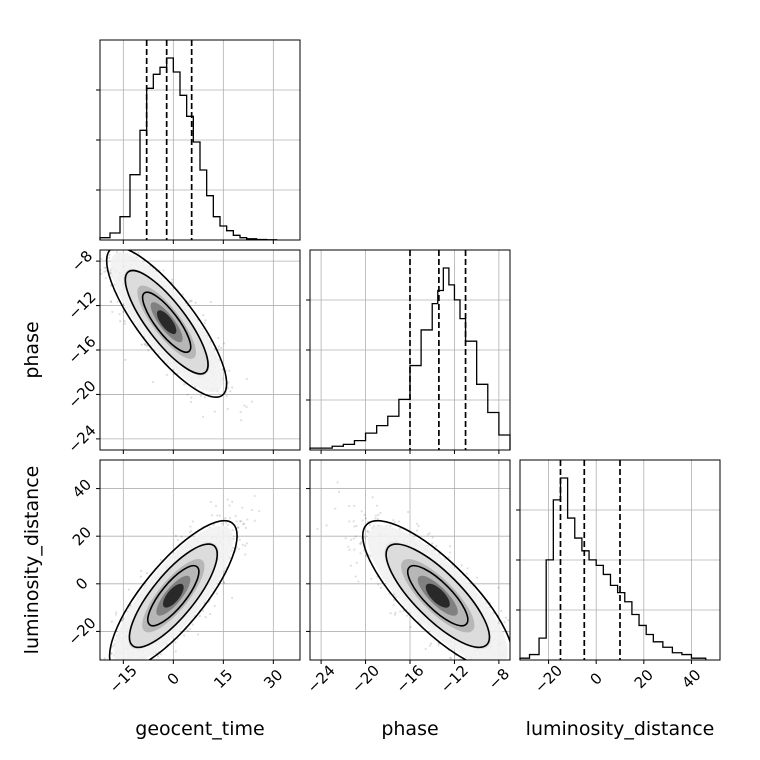  What do you see at coordinates (408, 561) in the screenshot?
I see `scatter-panel-phase-vs-luminosity-distance` at bounding box center [408, 561].